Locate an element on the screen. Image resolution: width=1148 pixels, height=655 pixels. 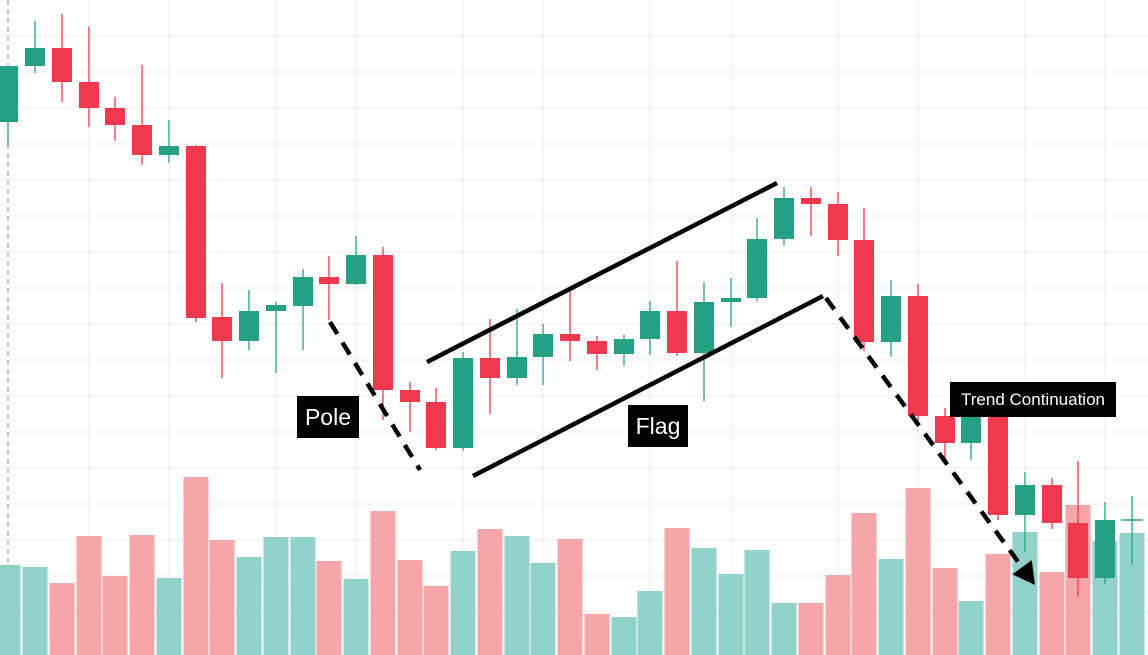
flag-label: Flag is located at coordinates (658, 426).